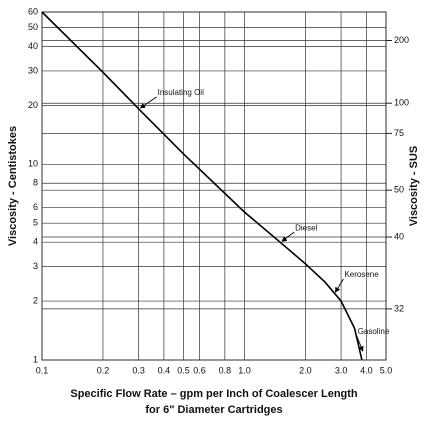 This screenshot has width=425, height=428. Describe the element at coordinates (306, 227) in the screenshot. I see `annotation: Diesel` at that location.